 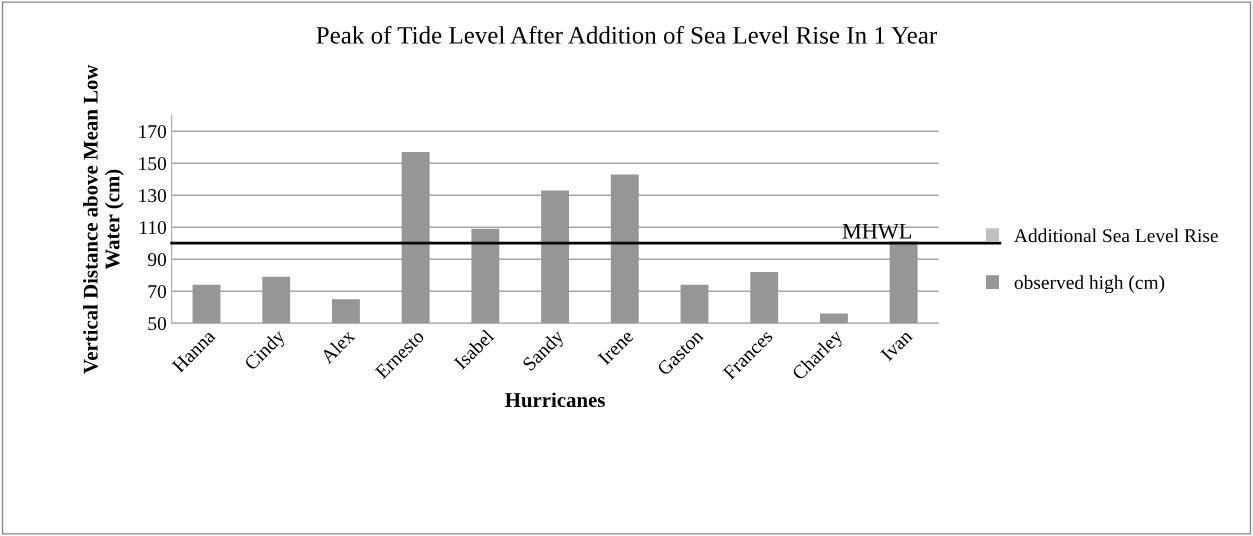 I want to click on x-tick-label: Ivan, so click(x=897, y=345).